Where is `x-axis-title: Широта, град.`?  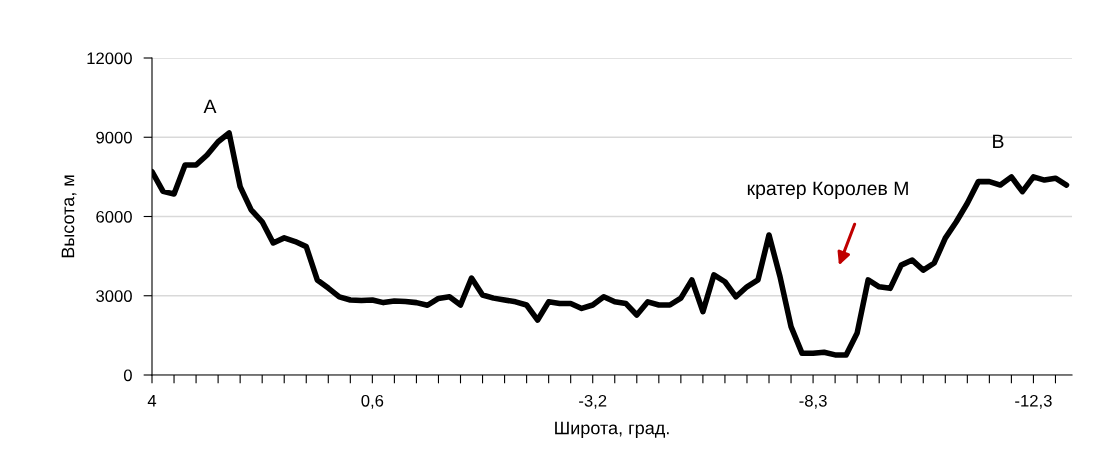 x-axis-title: Широта, град. is located at coordinates (612, 429).